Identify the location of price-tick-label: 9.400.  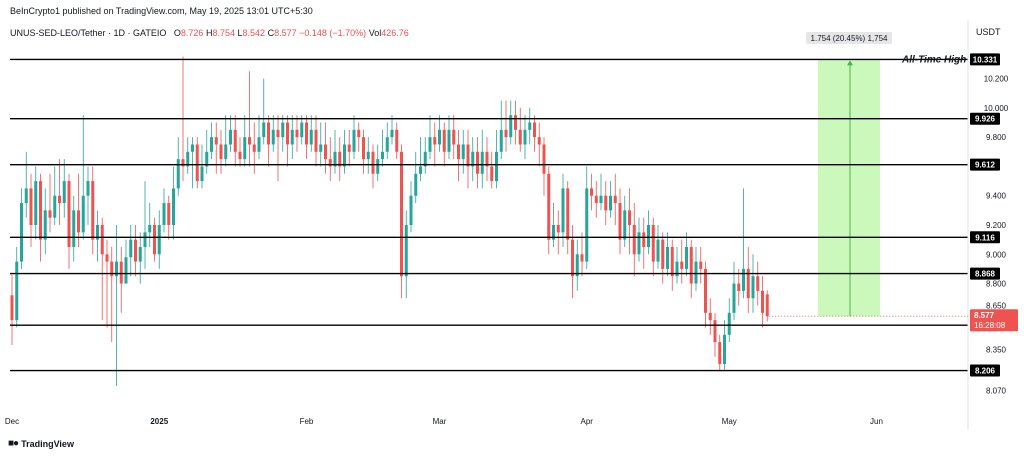
(996, 196).